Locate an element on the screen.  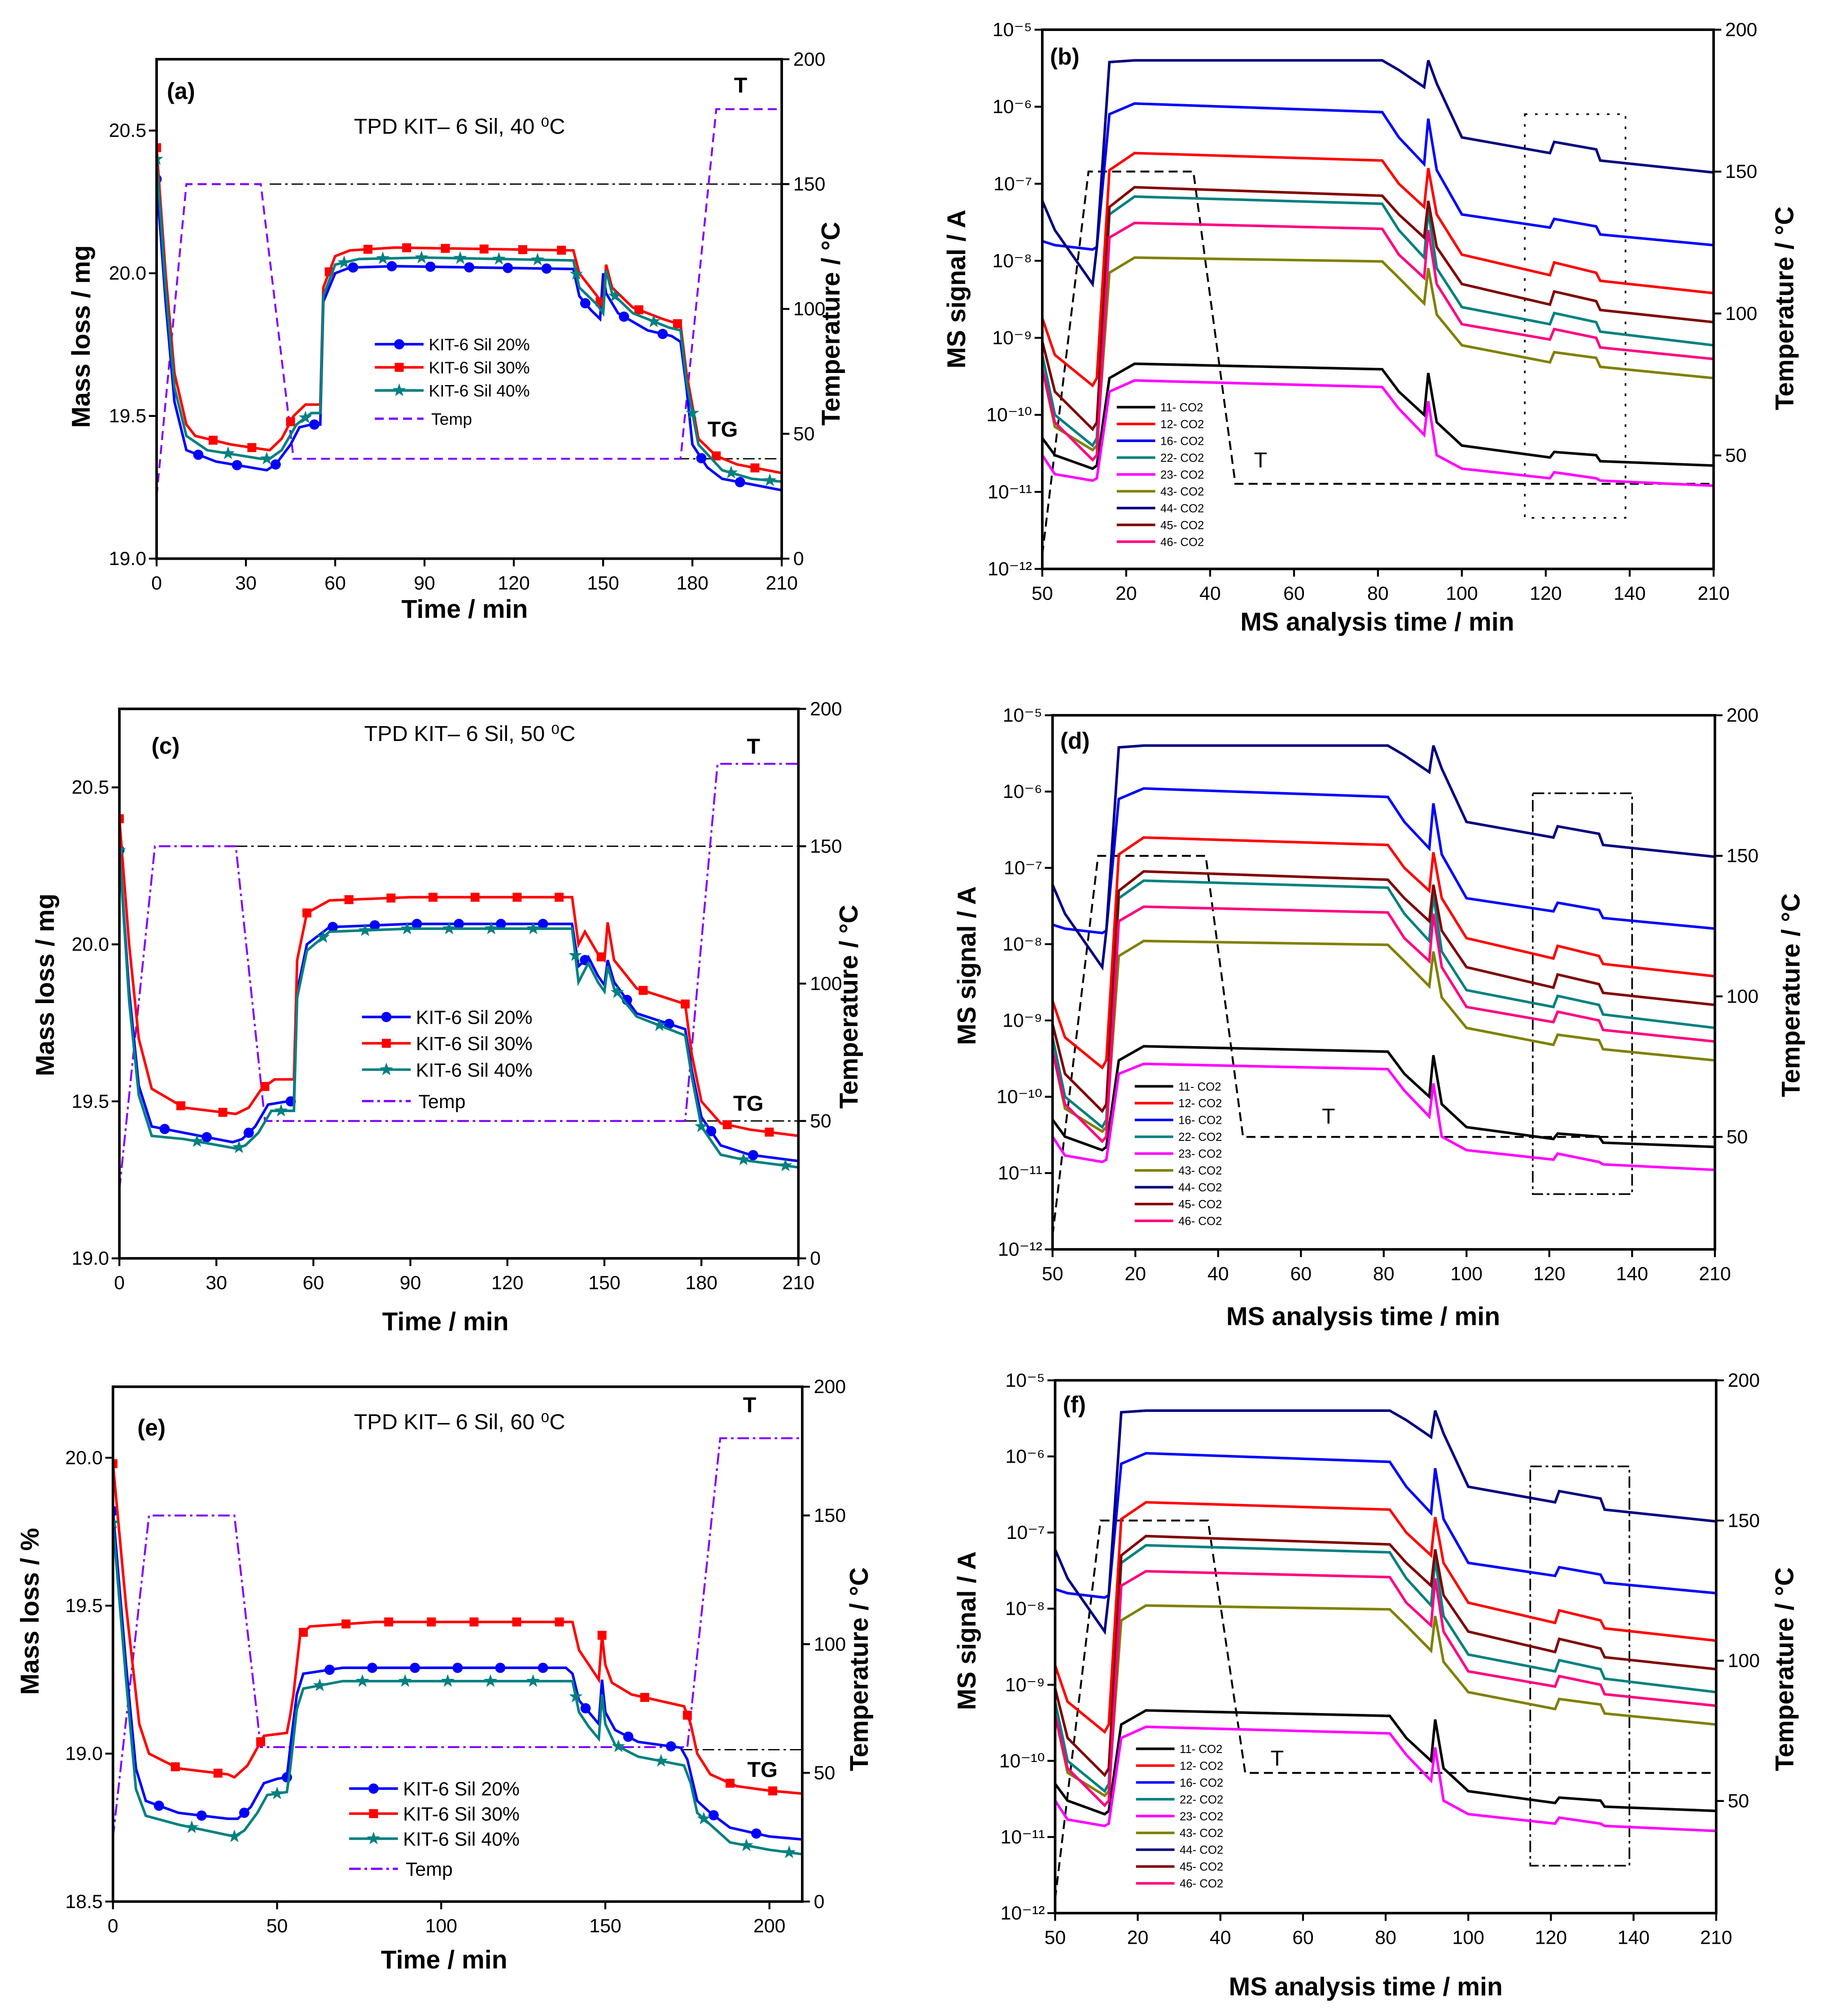
x-tick-label: 150 is located at coordinates (603, 583).